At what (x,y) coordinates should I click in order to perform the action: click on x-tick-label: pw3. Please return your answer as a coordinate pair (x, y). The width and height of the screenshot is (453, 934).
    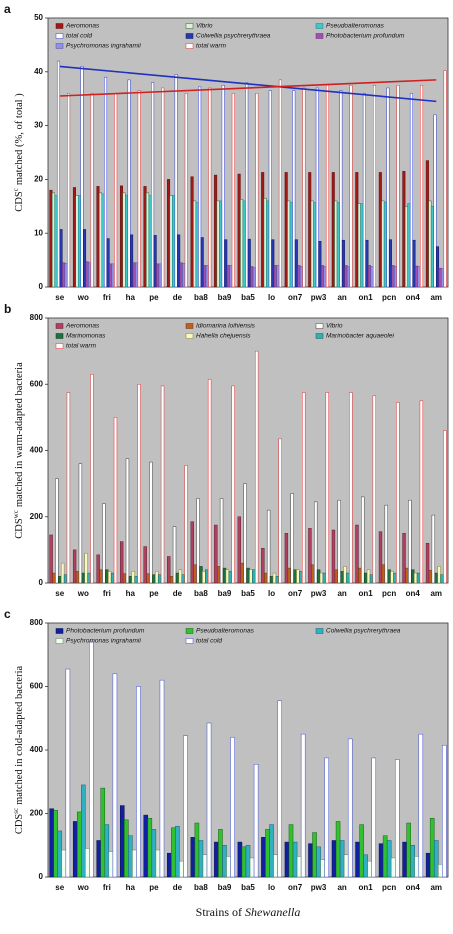
    Looking at the image, I should click on (319, 297).